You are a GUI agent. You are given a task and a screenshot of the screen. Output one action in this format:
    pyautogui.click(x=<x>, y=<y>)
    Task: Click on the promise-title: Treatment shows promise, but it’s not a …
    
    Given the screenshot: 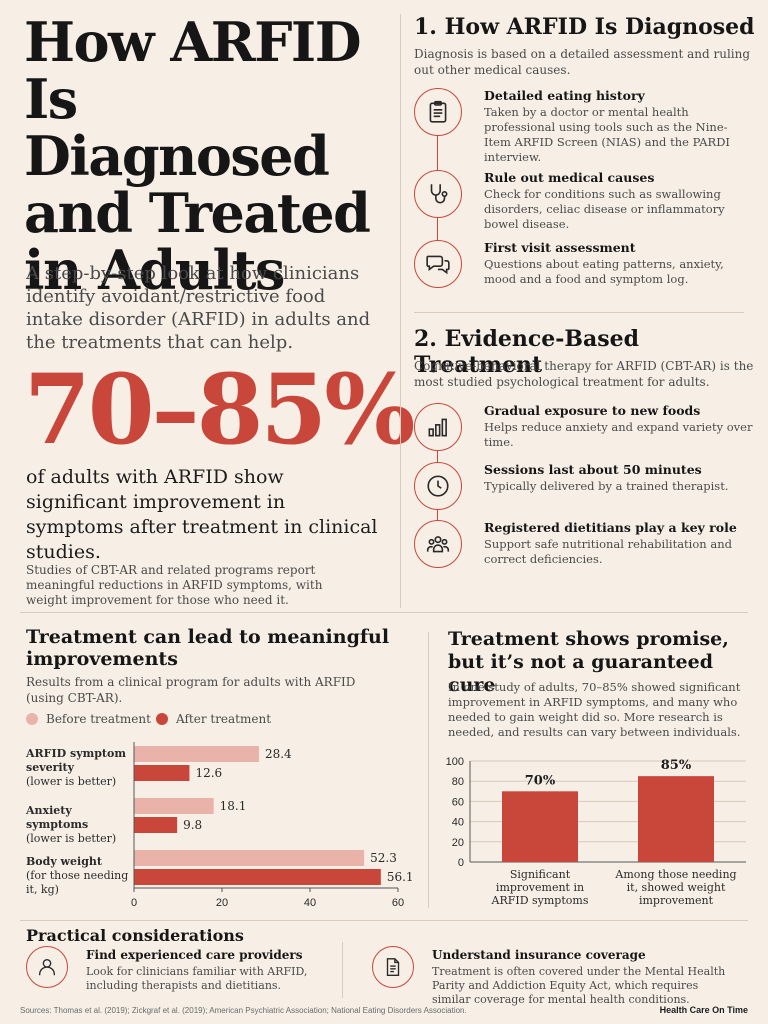 What is the action you would take?
    pyautogui.click(x=588, y=662)
    